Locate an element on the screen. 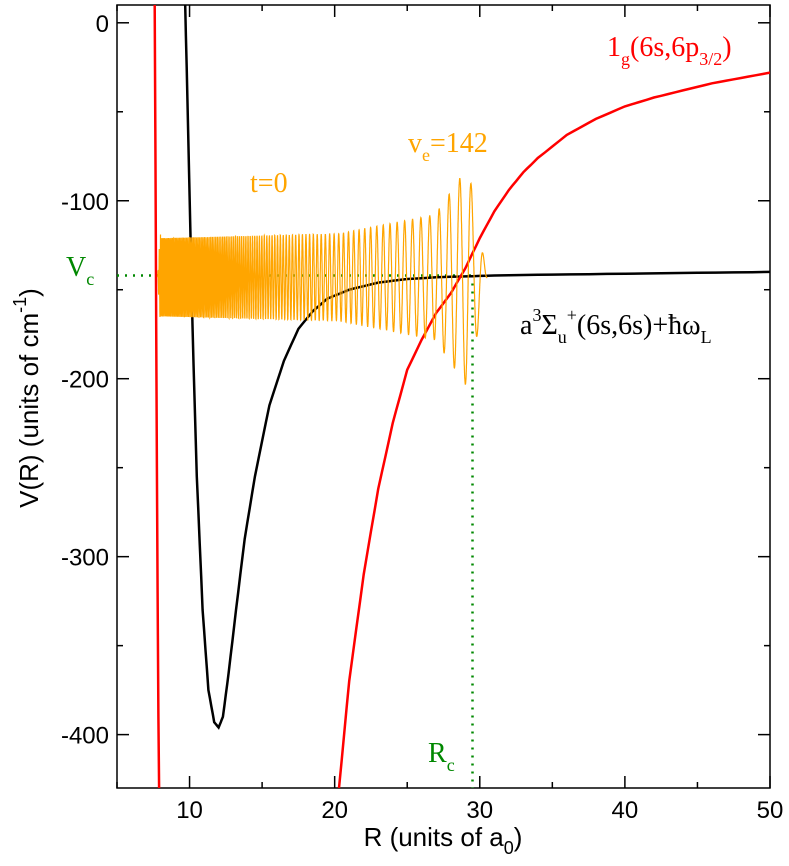 The width and height of the screenshot is (789, 866). black-curve-label: a3Σu+(6s,6s)+ħωL is located at coordinates (616, 326).